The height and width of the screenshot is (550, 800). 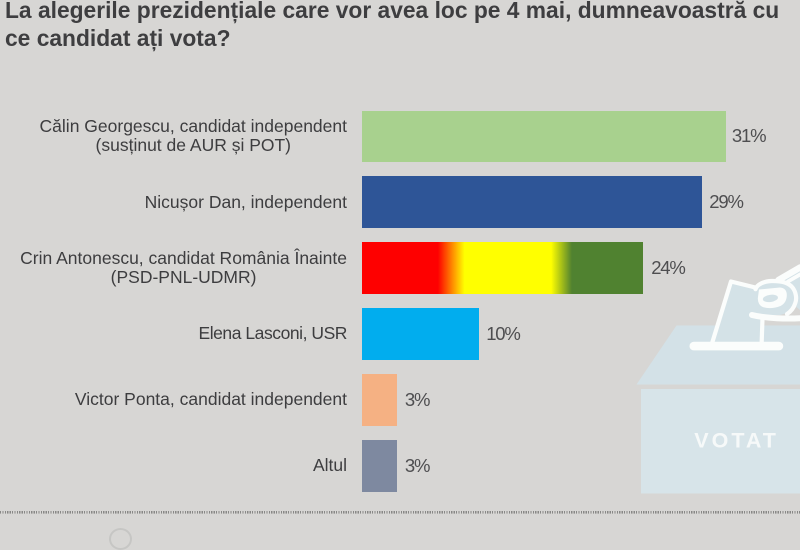 I want to click on svg-text: VOTAT, so click(x=736, y=440).